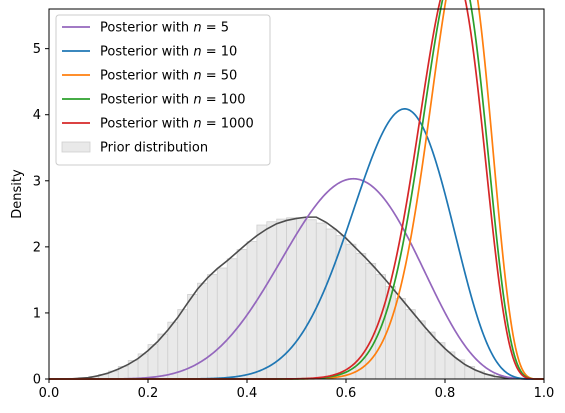 This screenshot has height=413, width=565. Describe the element at coordinates (173, 100) in the screenshot. I see `legend-label-3: Posterior with n = 100` at that location.